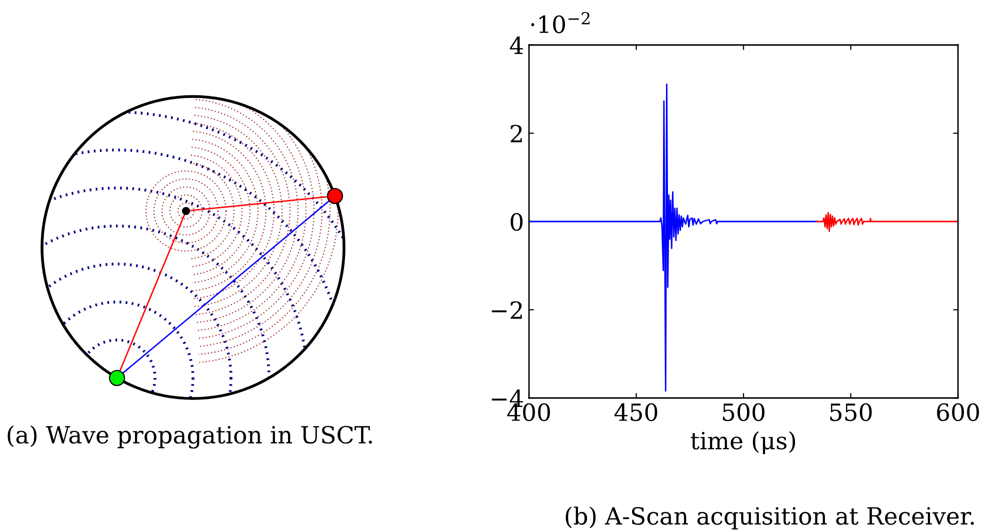 This screenshot has width=982, height=530. I want to click on x-tick-label: 500, so click(743, 412).